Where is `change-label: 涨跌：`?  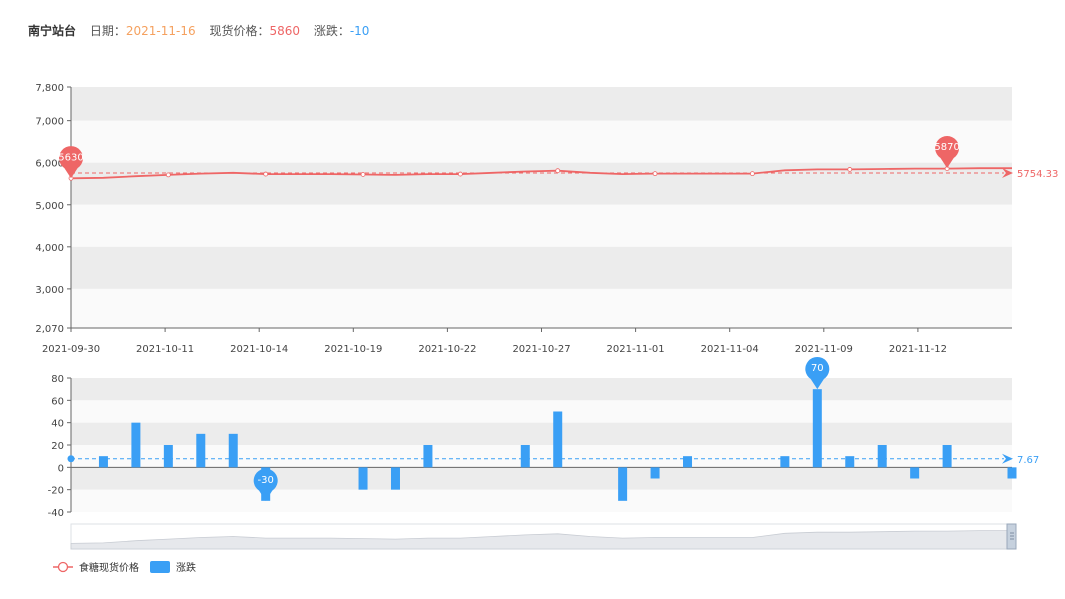
change-label: 涨跌： is located at coordinates (331, 31).